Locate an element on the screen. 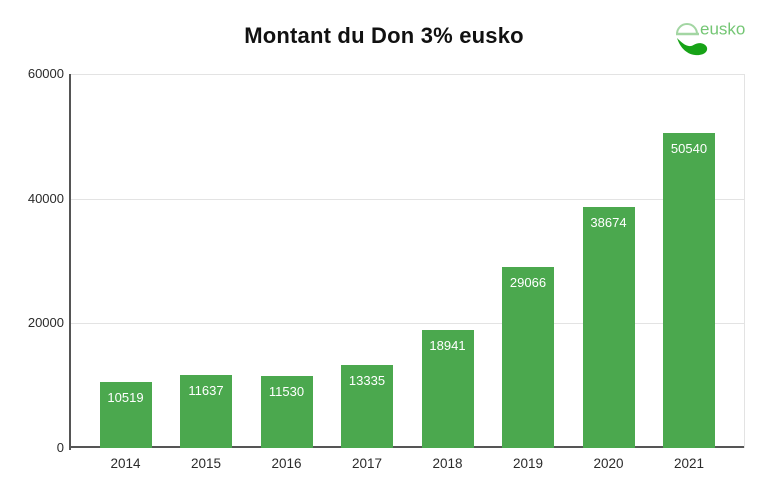 The height and width of the screenshot is (496, 768). x-axis-label: 2019 is located at coordinates (528, 463).